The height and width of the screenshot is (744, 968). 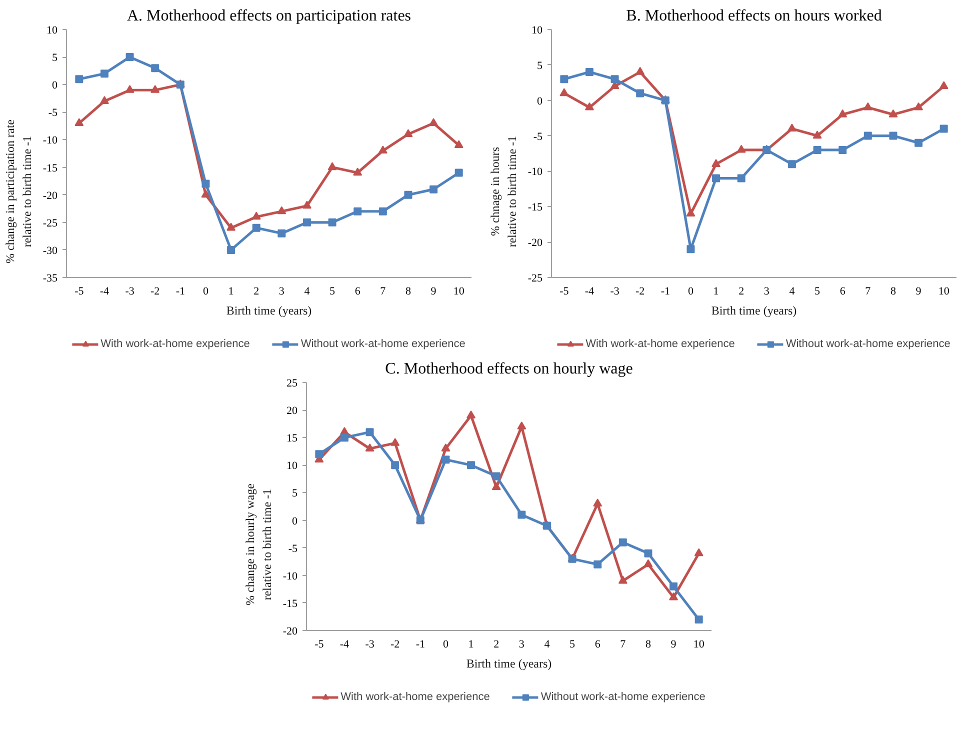 What do you see at coordinates (547, 644) in the screenshot?
I see `x-tick-label: 4` at bounding box center [547, 644].